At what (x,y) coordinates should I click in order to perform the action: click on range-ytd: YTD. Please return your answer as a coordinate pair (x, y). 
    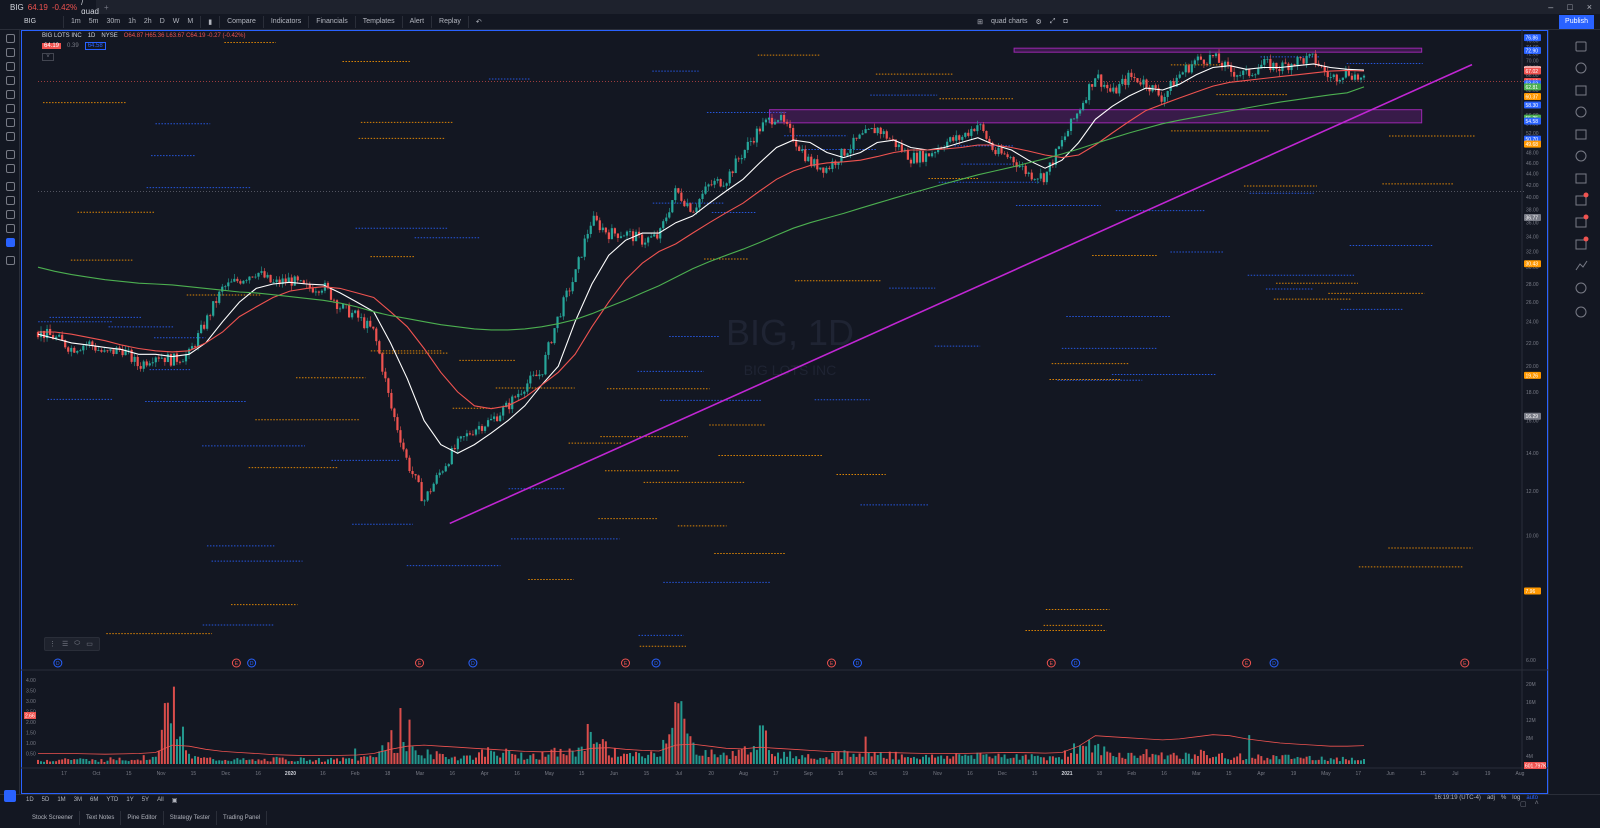
    Looking at the image, I should click on (112, 800).